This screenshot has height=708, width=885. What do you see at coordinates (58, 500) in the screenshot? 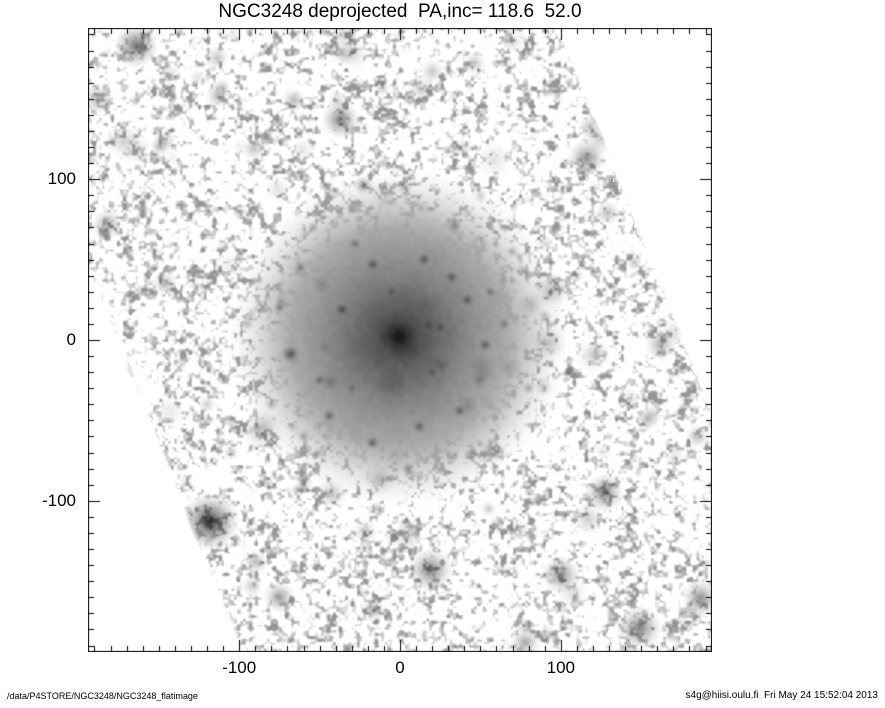
I see `y-tick-label: -100` at bounding box center [58, 500].